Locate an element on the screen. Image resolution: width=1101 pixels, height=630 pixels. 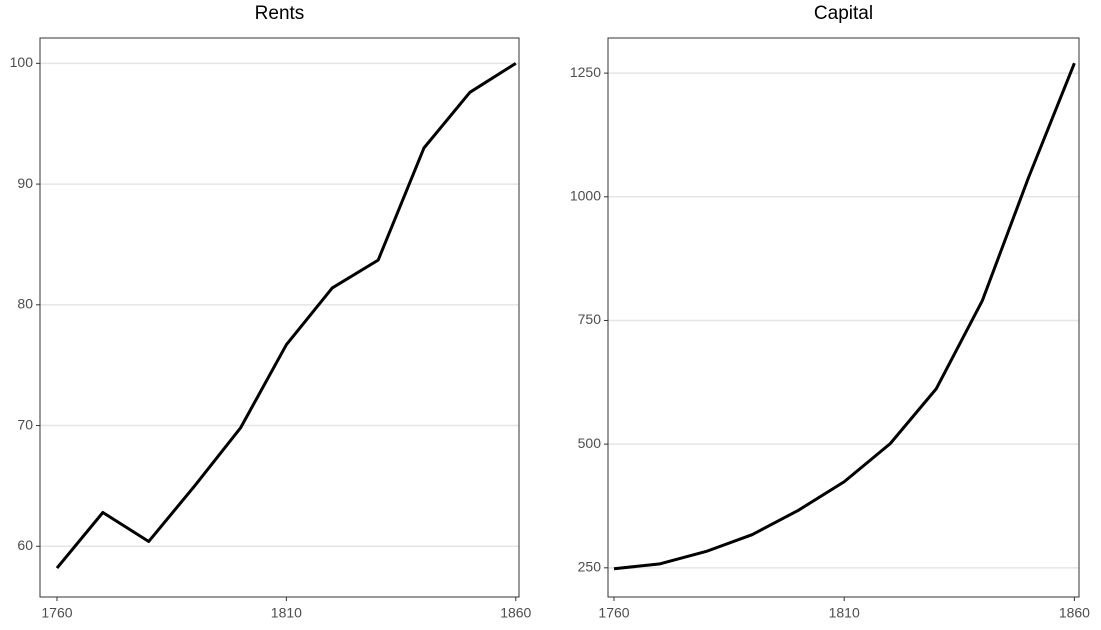
y-tick-label: 90 is located at coordinates (25, 183).